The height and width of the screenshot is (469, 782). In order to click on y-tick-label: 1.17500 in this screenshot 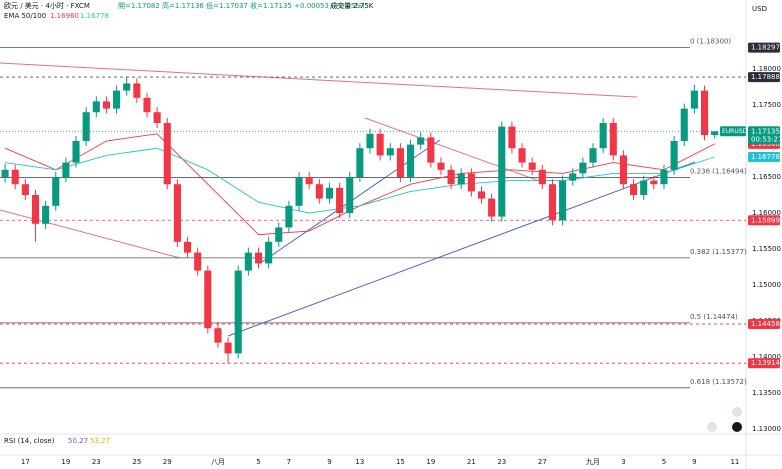, I will do `click(766, 105)`.